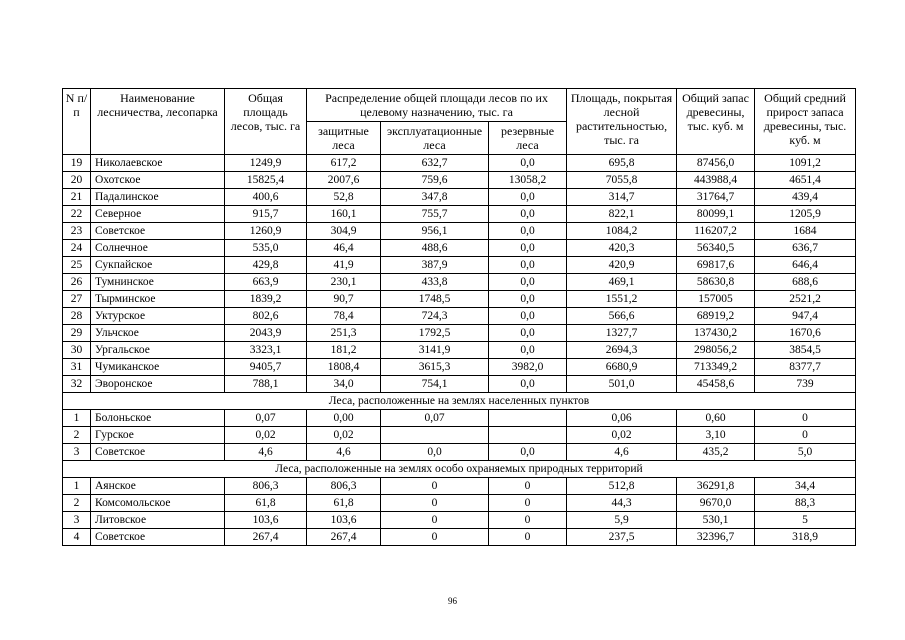 The image size is (905, 640). What do you see at coordinates (76, 180) in the screenshot?
I see `cell-row-number: 20` at bounding box center [76, 180].